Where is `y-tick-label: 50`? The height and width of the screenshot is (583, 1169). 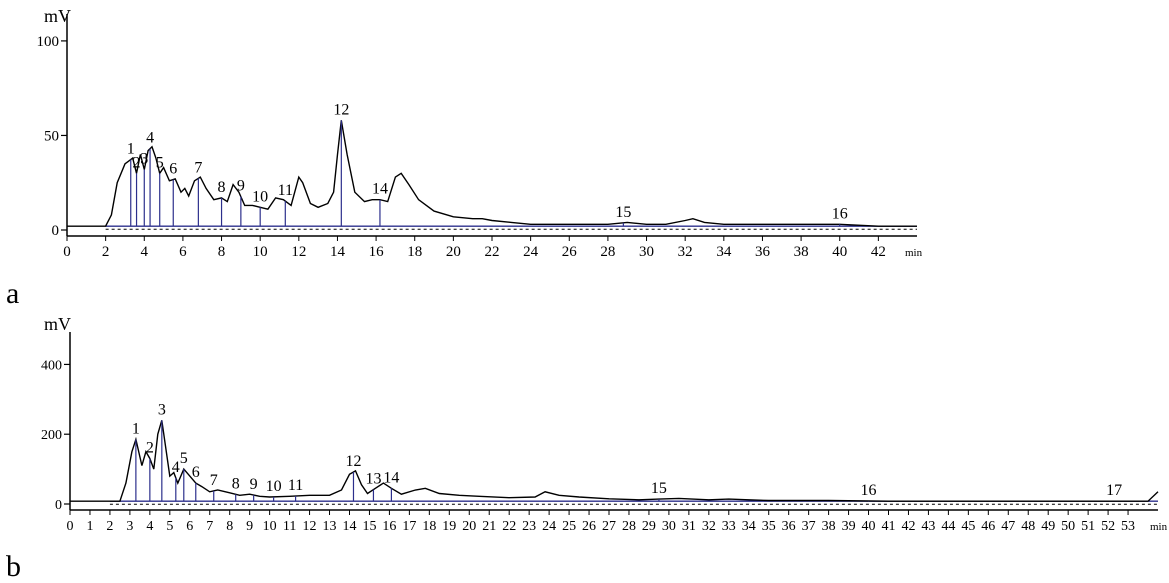 y-tick-label: 50 is located at coordinates (51, 136).